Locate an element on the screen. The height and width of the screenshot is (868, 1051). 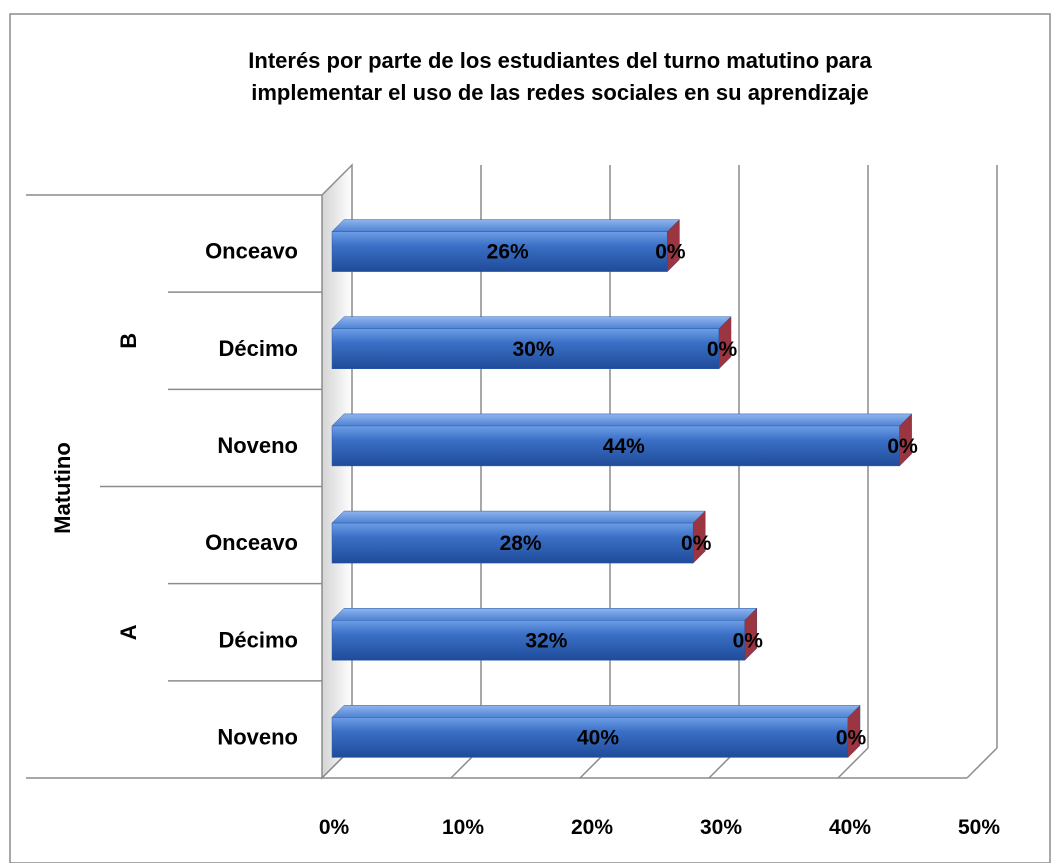
x-tick-label: 20% is located at coordinates (592, 827).